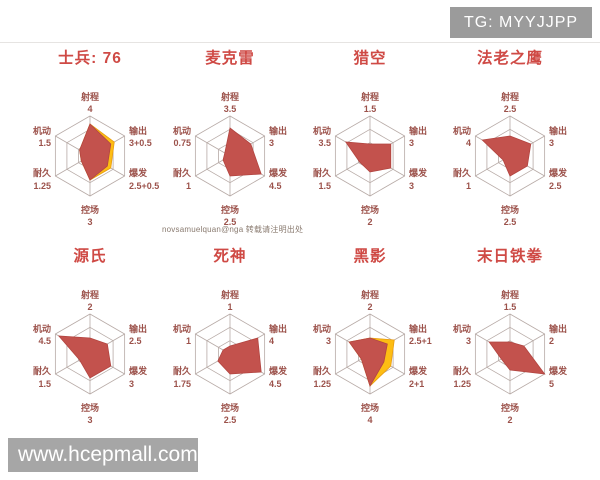  Describe the element at coordinates (555, 186) in the screenshot. I see `axis-value-爆发: 2.5` at that location.